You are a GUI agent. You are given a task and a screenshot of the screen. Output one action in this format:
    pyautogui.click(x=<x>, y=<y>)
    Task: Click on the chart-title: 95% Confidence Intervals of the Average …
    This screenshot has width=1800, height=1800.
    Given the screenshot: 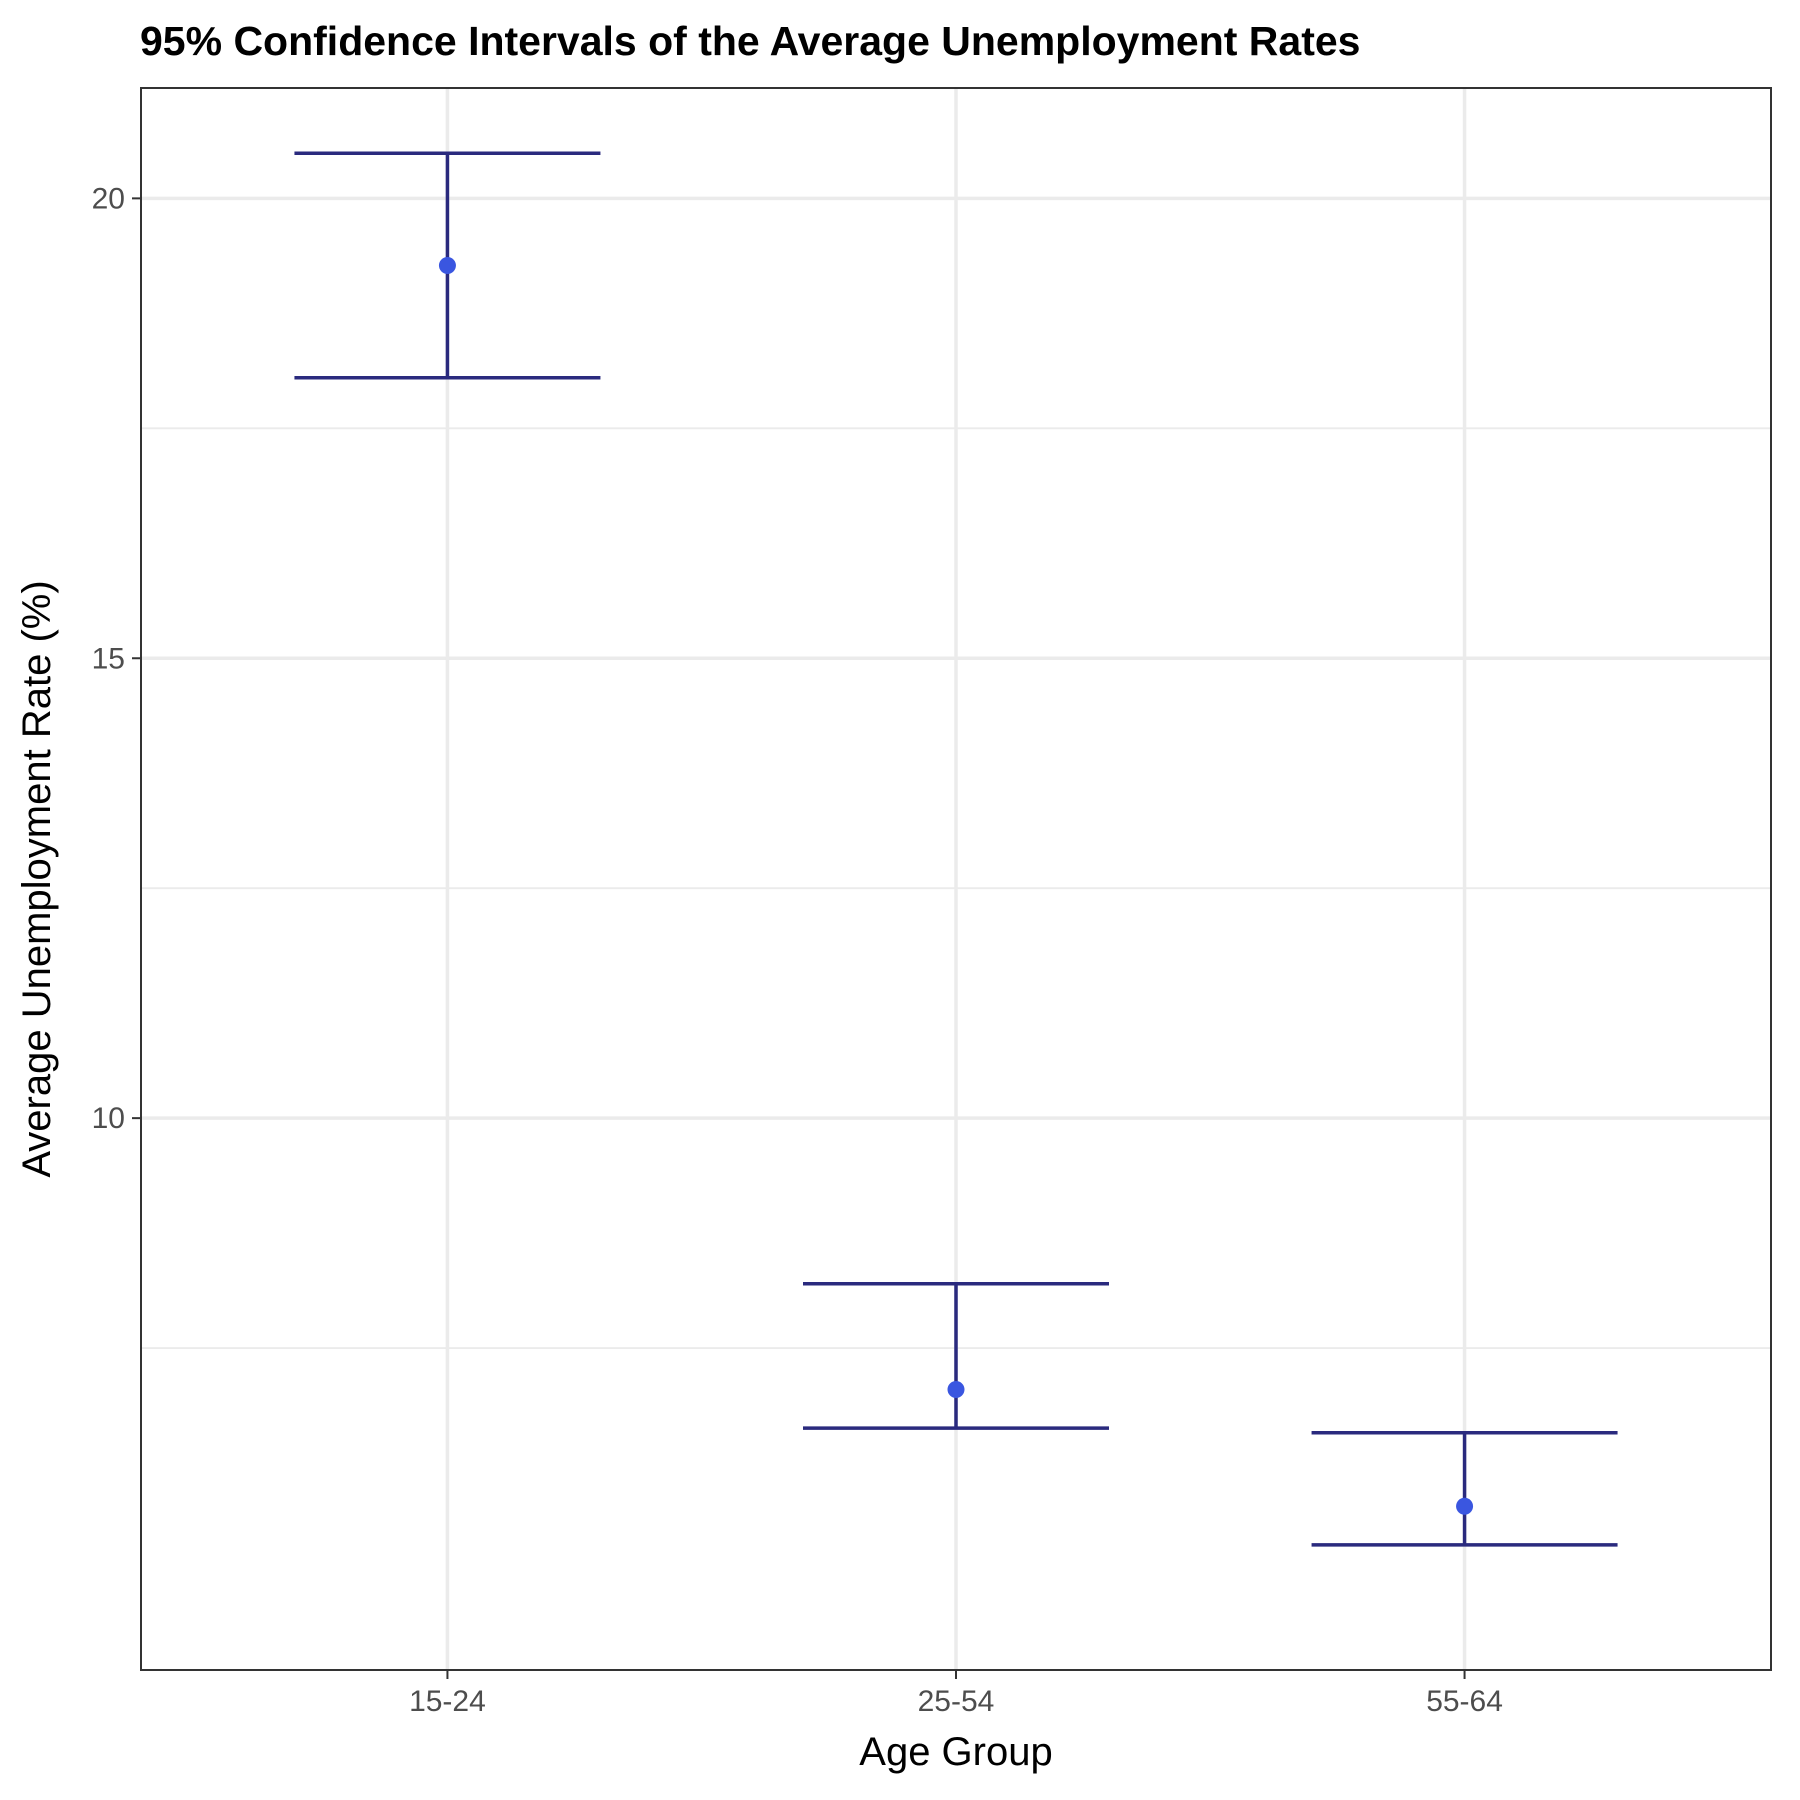 What is the action you would take?
    pyautogui.click(x=750, y=41)
    